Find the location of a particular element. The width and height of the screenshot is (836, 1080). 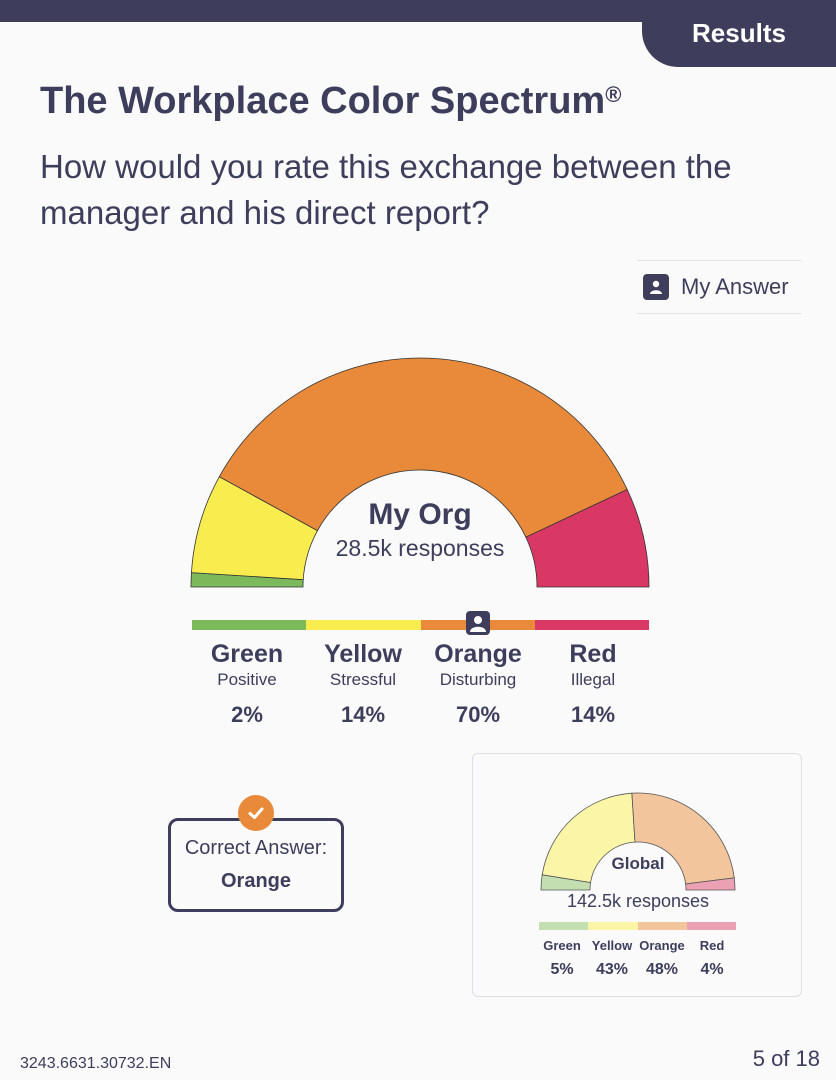

global-category-pct: 4% is located at coordinates (712, 969).